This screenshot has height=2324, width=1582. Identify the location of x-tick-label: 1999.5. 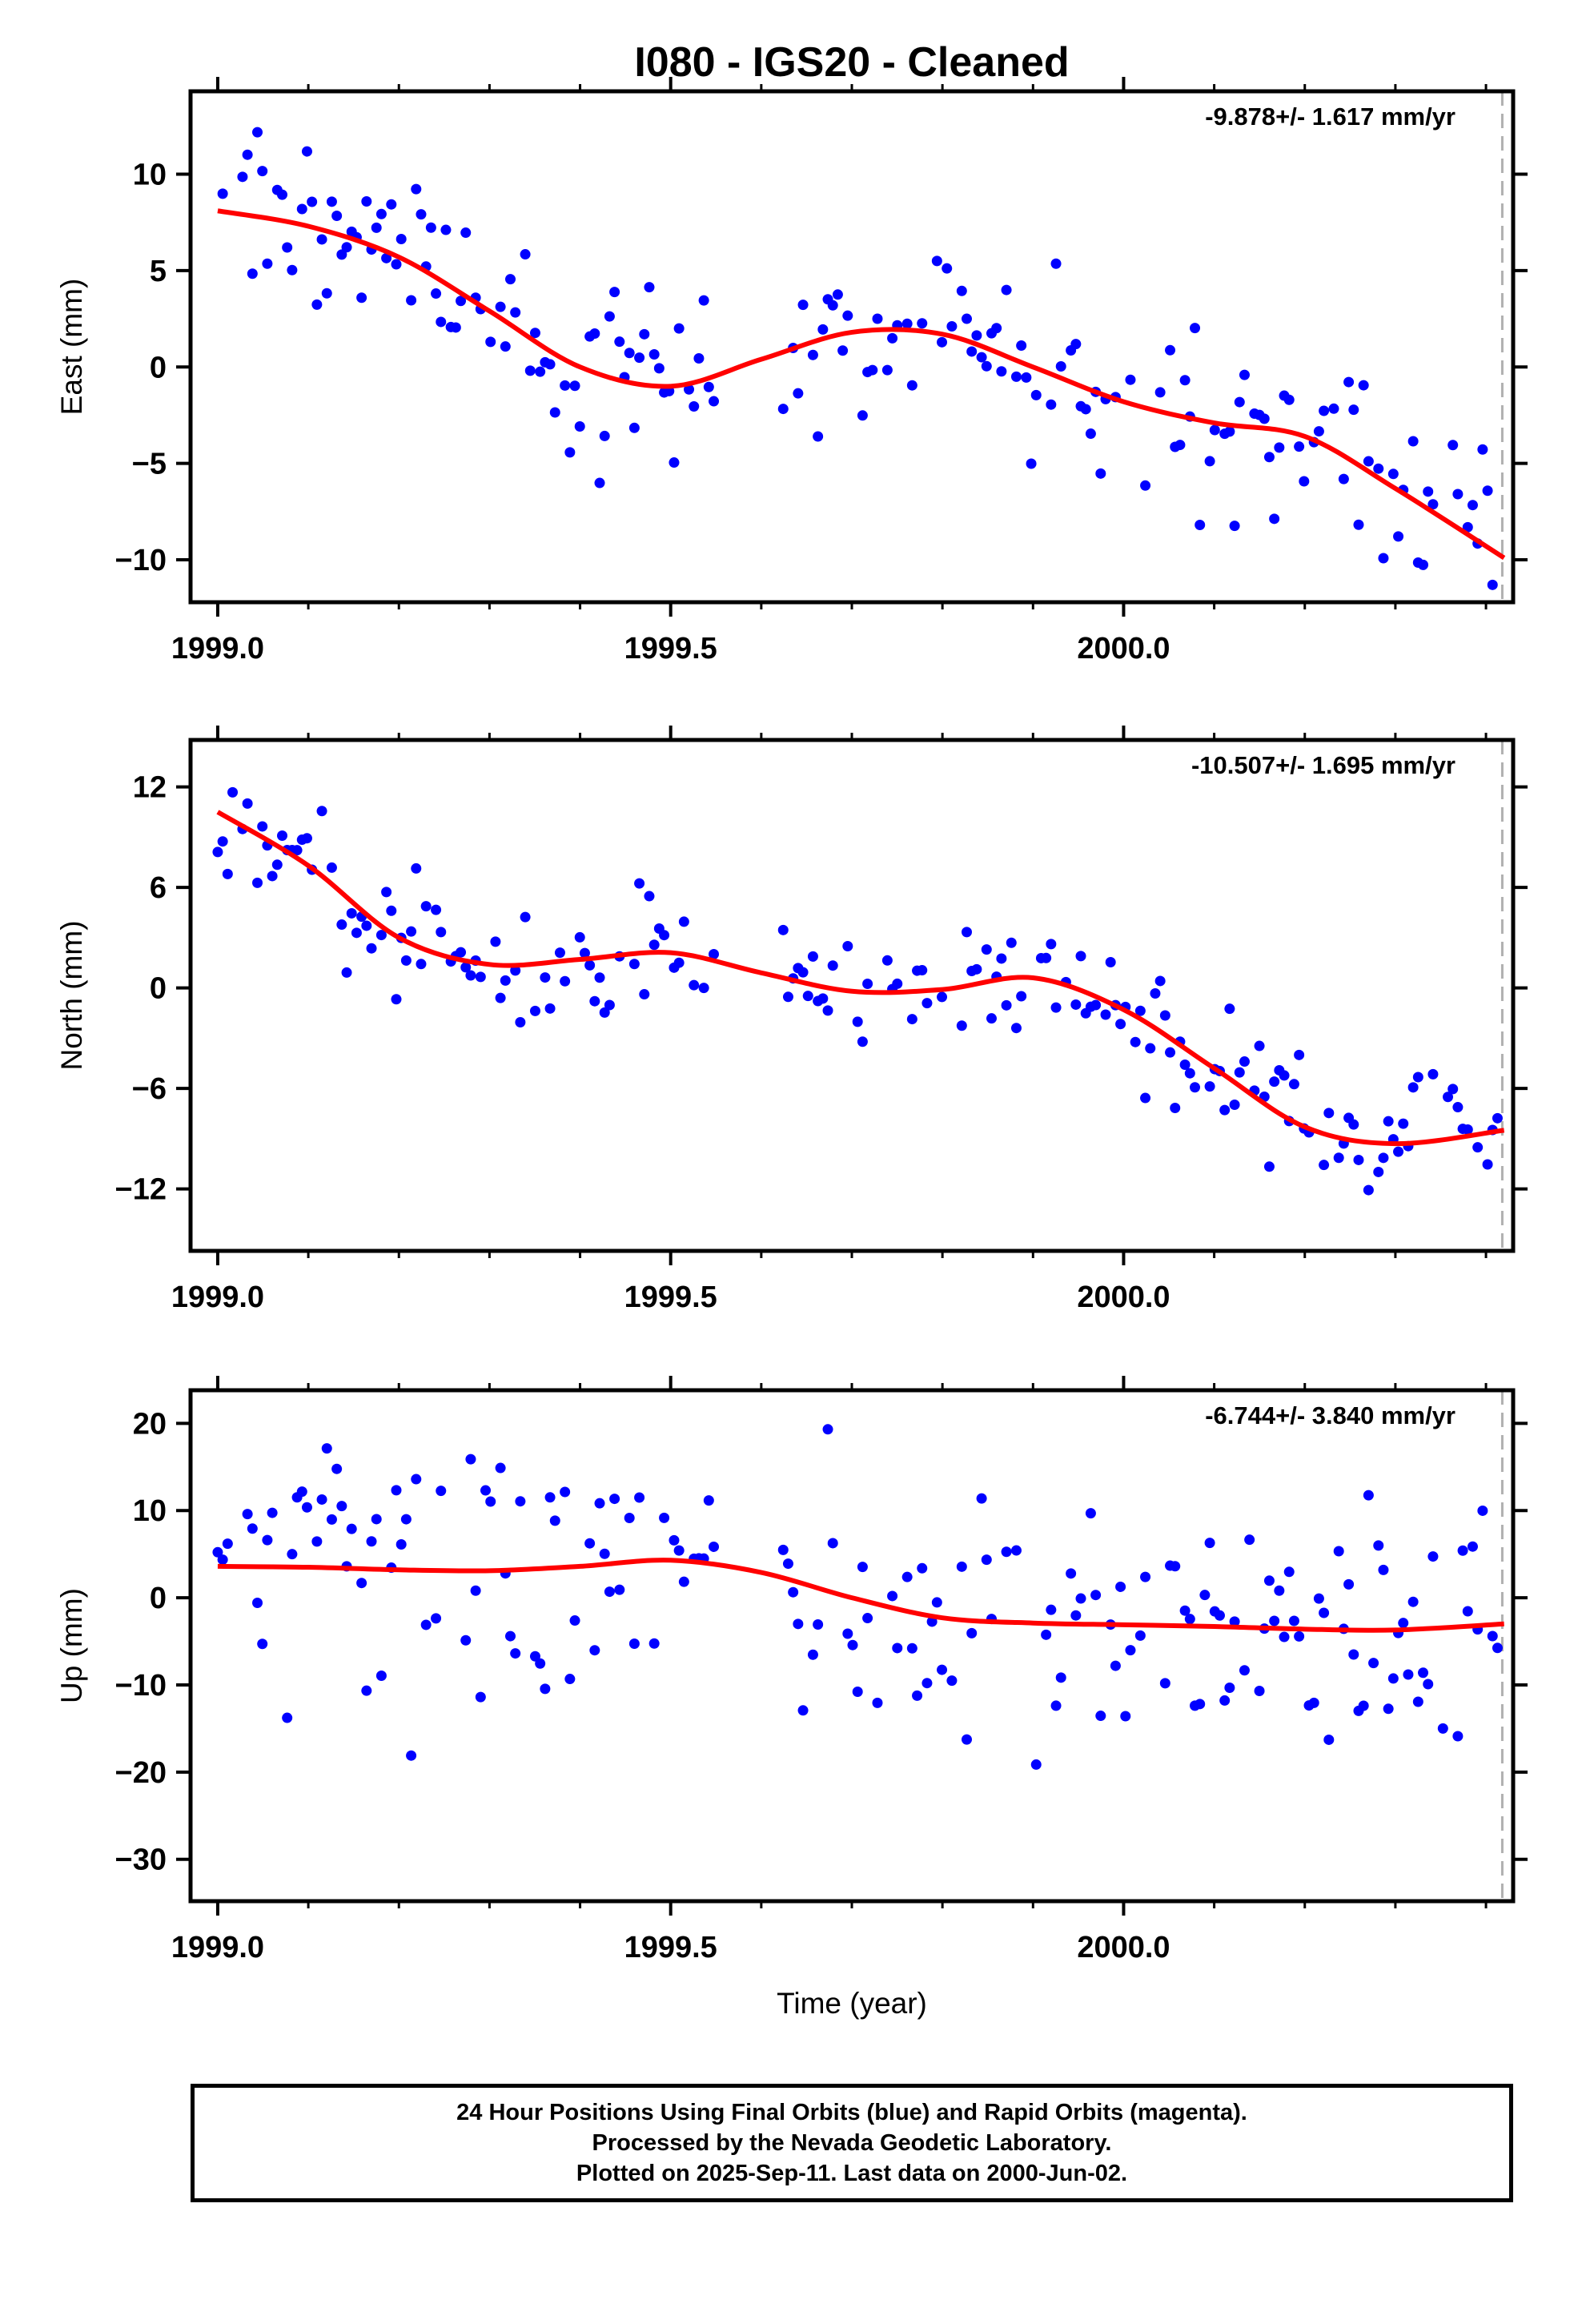
(671, 648).